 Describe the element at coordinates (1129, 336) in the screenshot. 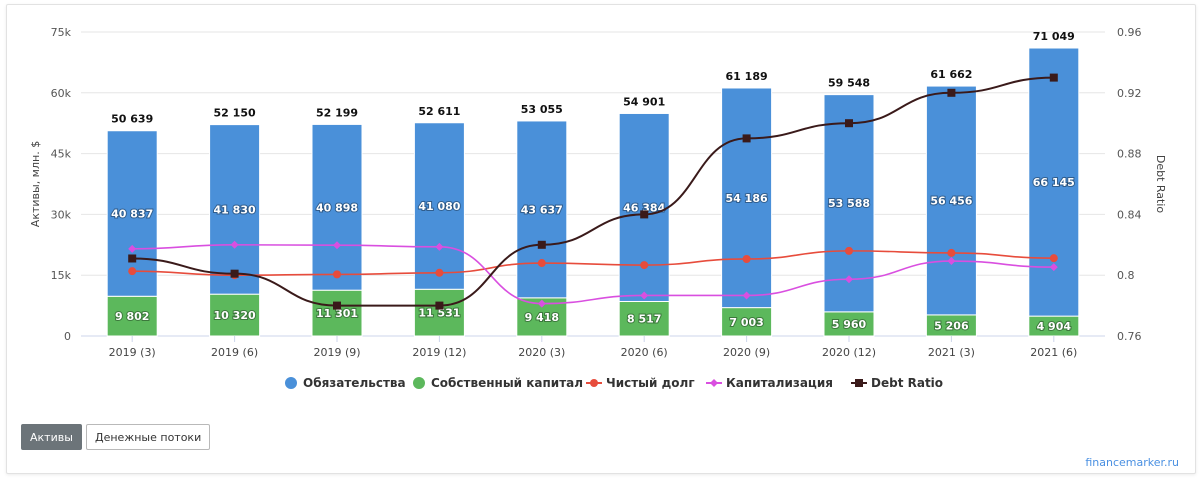

I see `y-right-tick: 0.76` at that location.